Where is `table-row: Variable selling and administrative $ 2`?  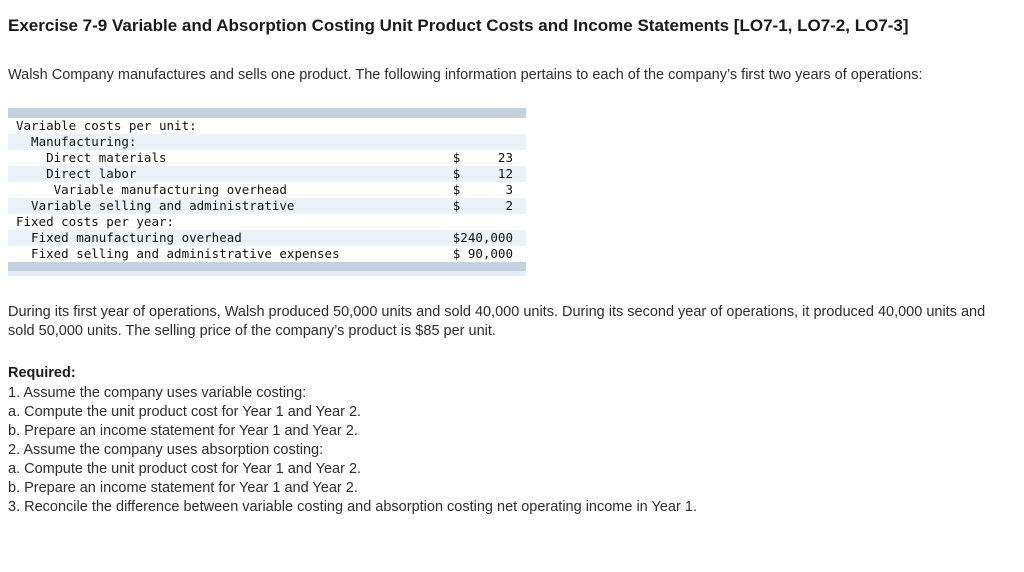 table-row: Variable selling and administrative $ 2 is located at coordinates (267, 205).